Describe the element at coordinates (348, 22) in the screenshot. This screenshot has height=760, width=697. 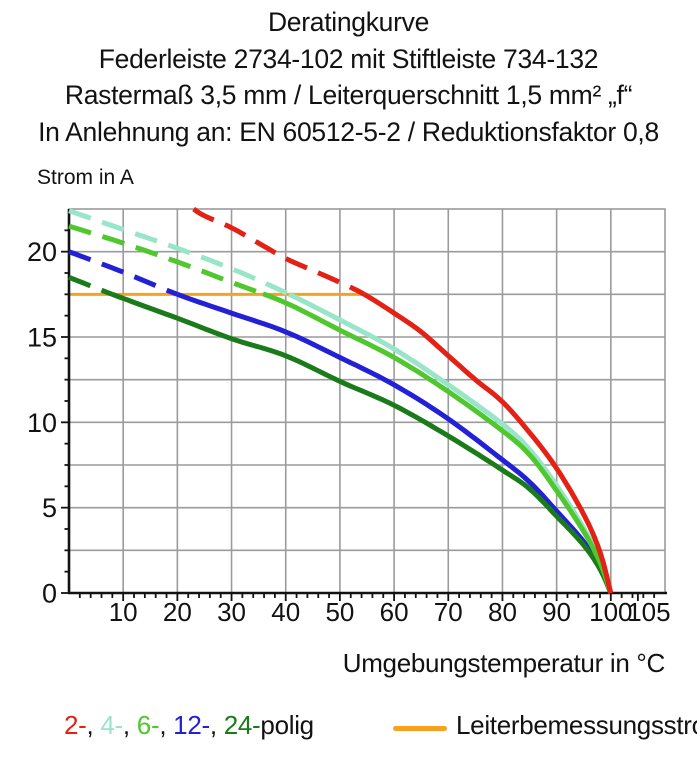
I see `chart-title: Deratingkurve` at that location.